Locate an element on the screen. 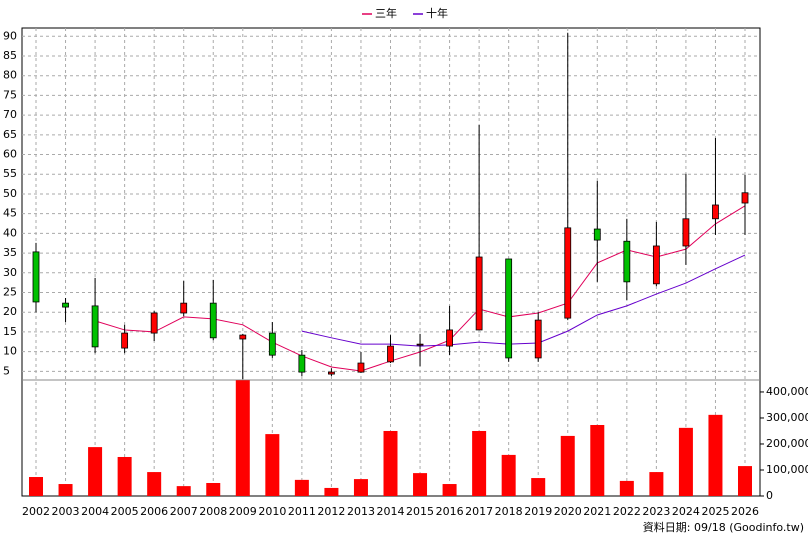  y-tick-label: 20 is located at coordinates (10, 311).